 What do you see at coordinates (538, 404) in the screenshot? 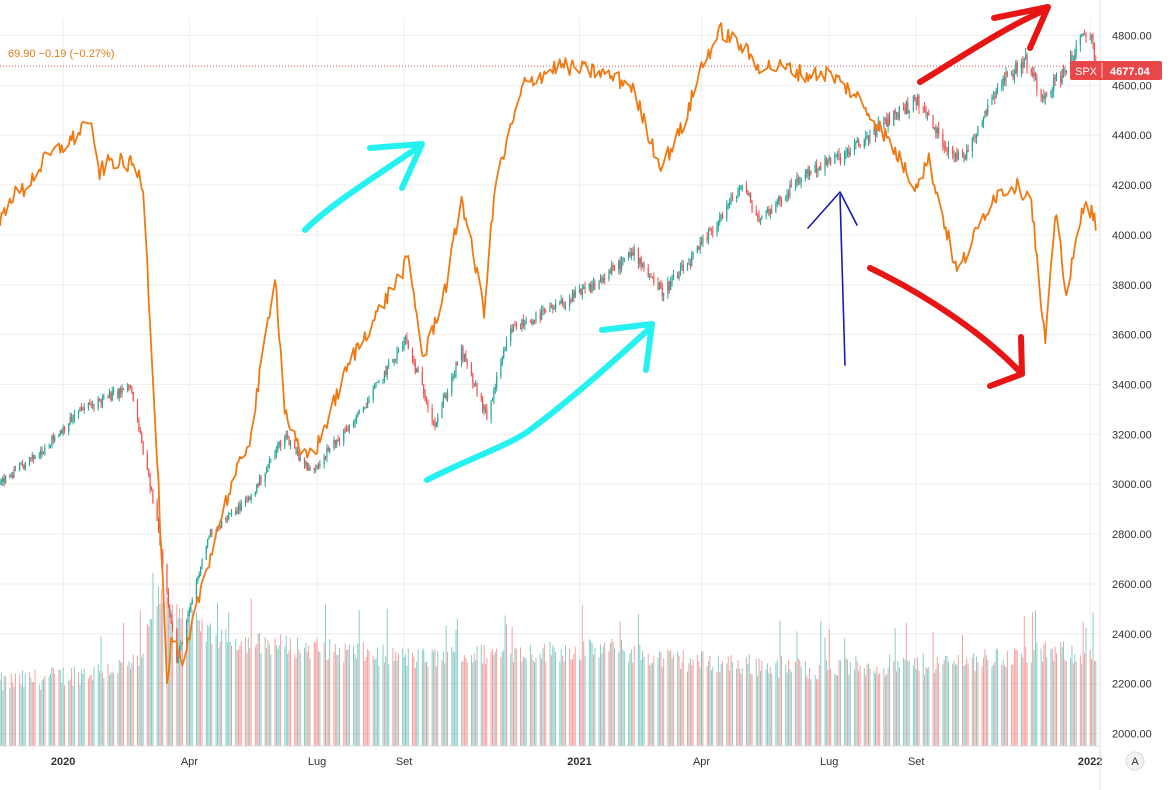
I see `cyan-arrow-lower-shaft` at bounding box center [538, 404].